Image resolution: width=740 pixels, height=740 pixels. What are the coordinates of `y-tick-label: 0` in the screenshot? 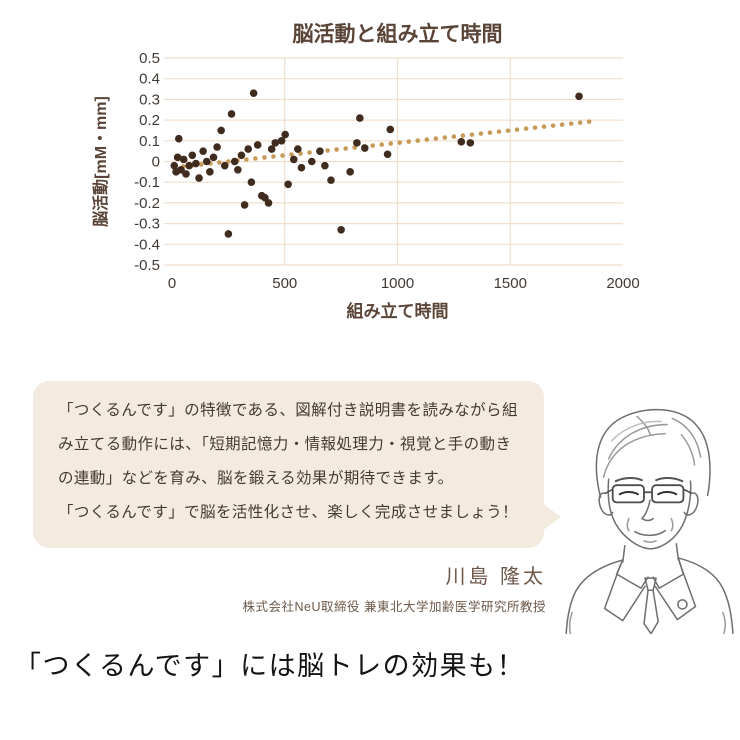 It's located at (156, 162).